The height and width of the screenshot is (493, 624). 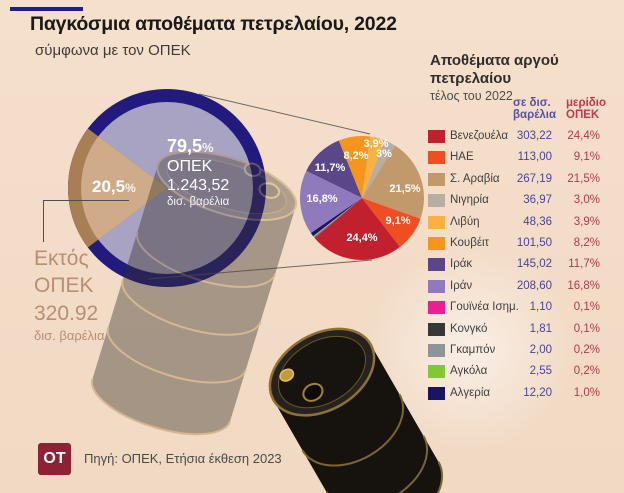 I want to click on pie-slice-ΗΑΕ, so click(x=391, y=223).